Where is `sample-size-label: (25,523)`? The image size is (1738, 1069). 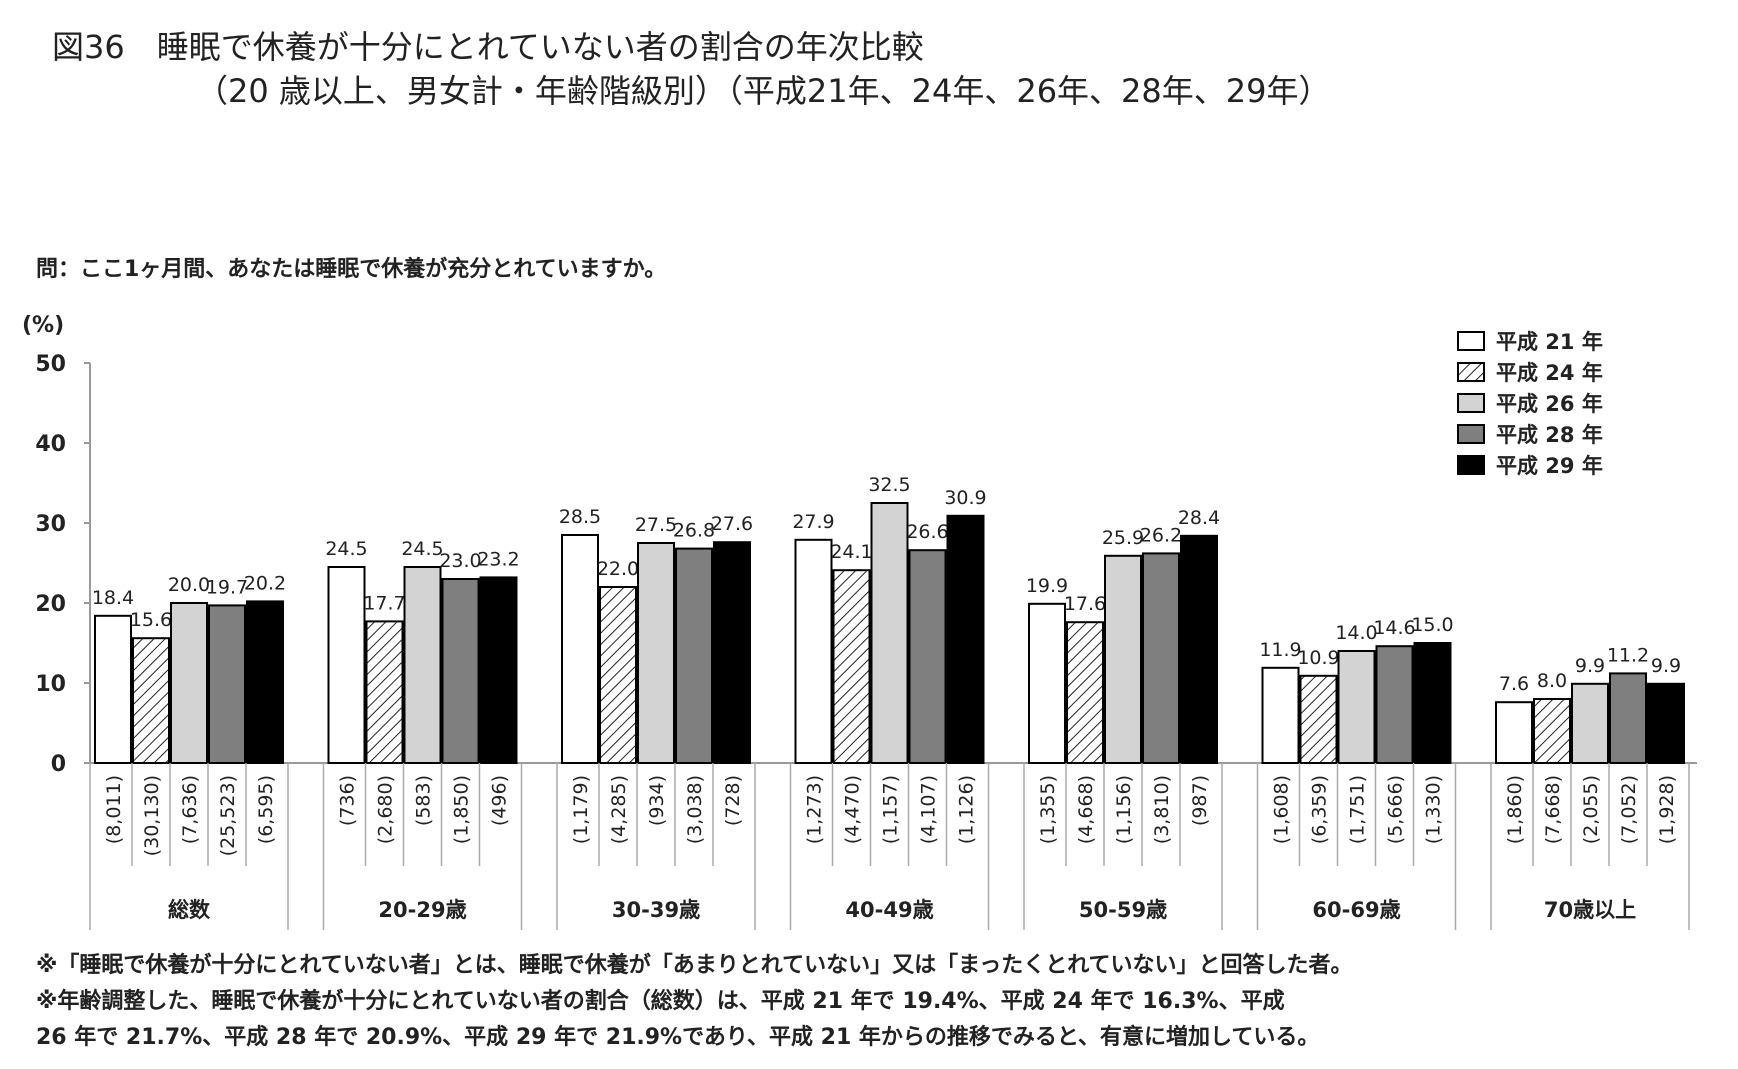
sample-size-label: (25,523) is located at coordinates (228, 815).